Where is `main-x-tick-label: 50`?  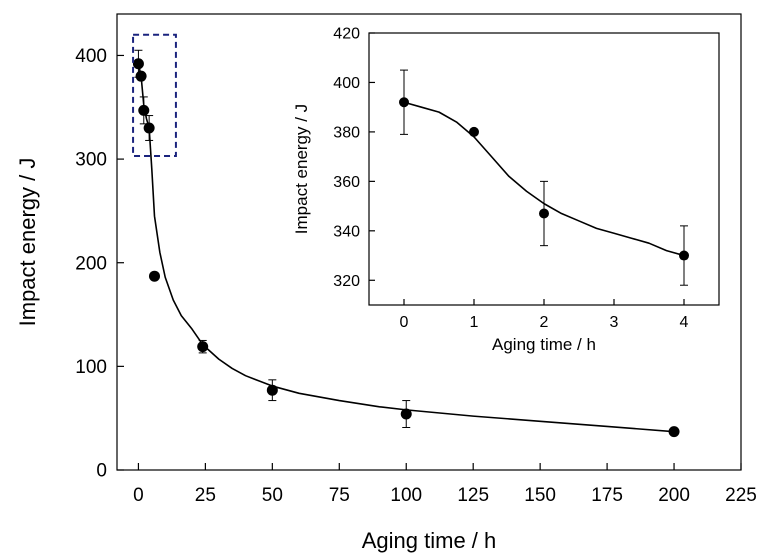 main-x-tick-label: 50 is located at coordinates (272, 495).